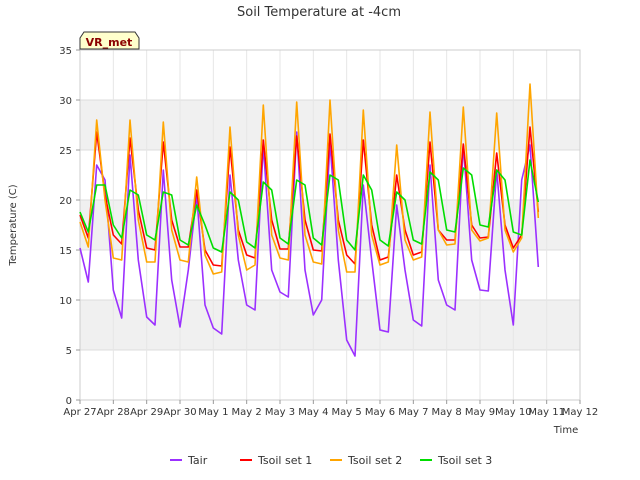 The image size is (640, 480). Describe the element at coordinates (197, 460) in the screenshot. I see `legend-label: Tair` at that location.